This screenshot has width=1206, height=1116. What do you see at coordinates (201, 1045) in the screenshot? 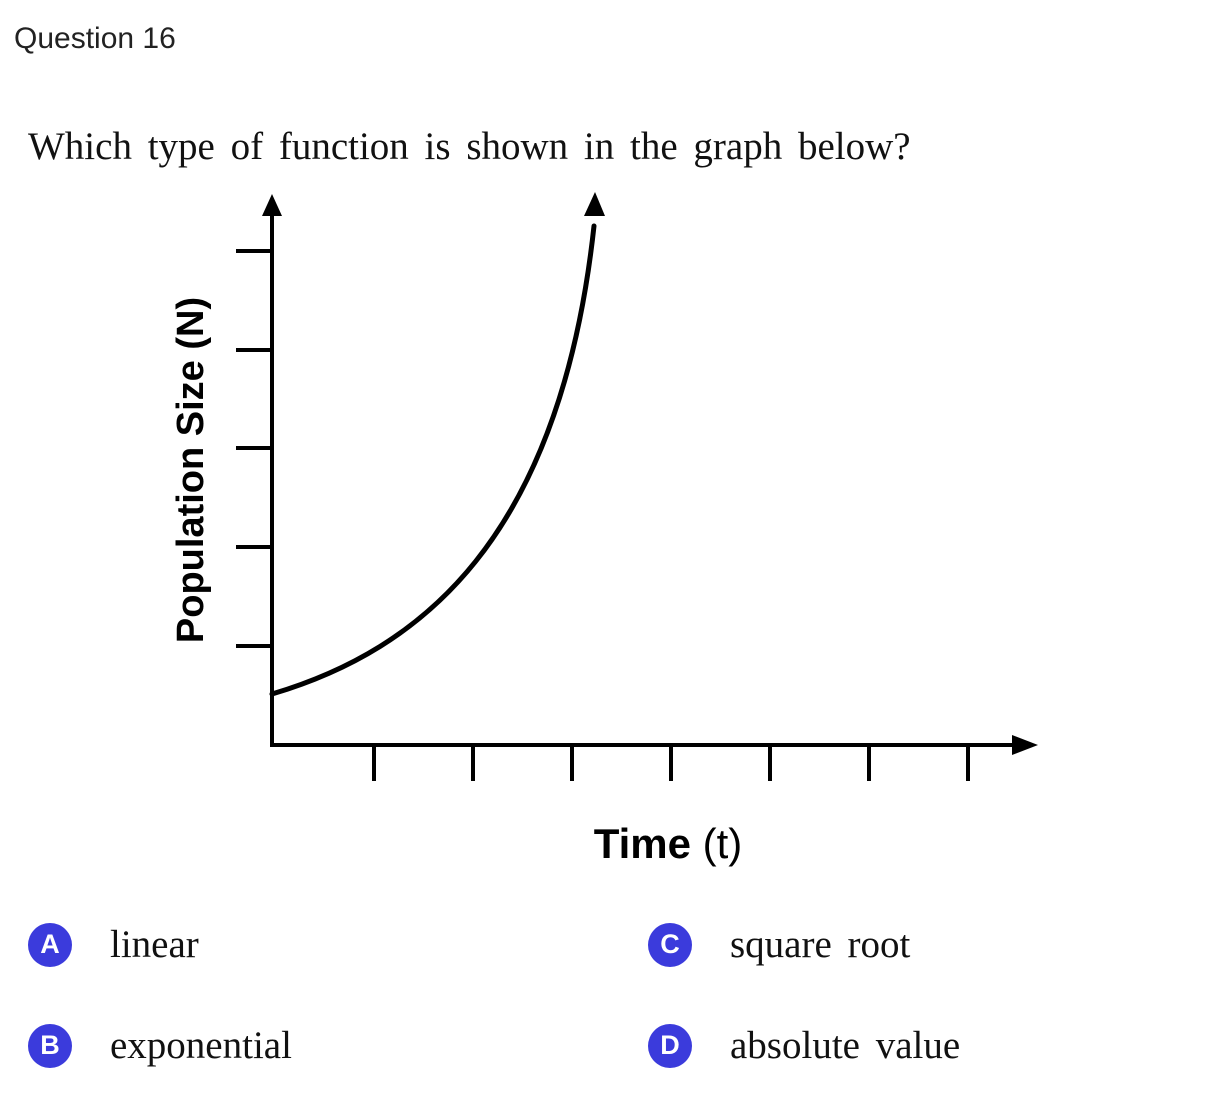
I see `option-b-text: exponential` at bounding box center [201, 1045].